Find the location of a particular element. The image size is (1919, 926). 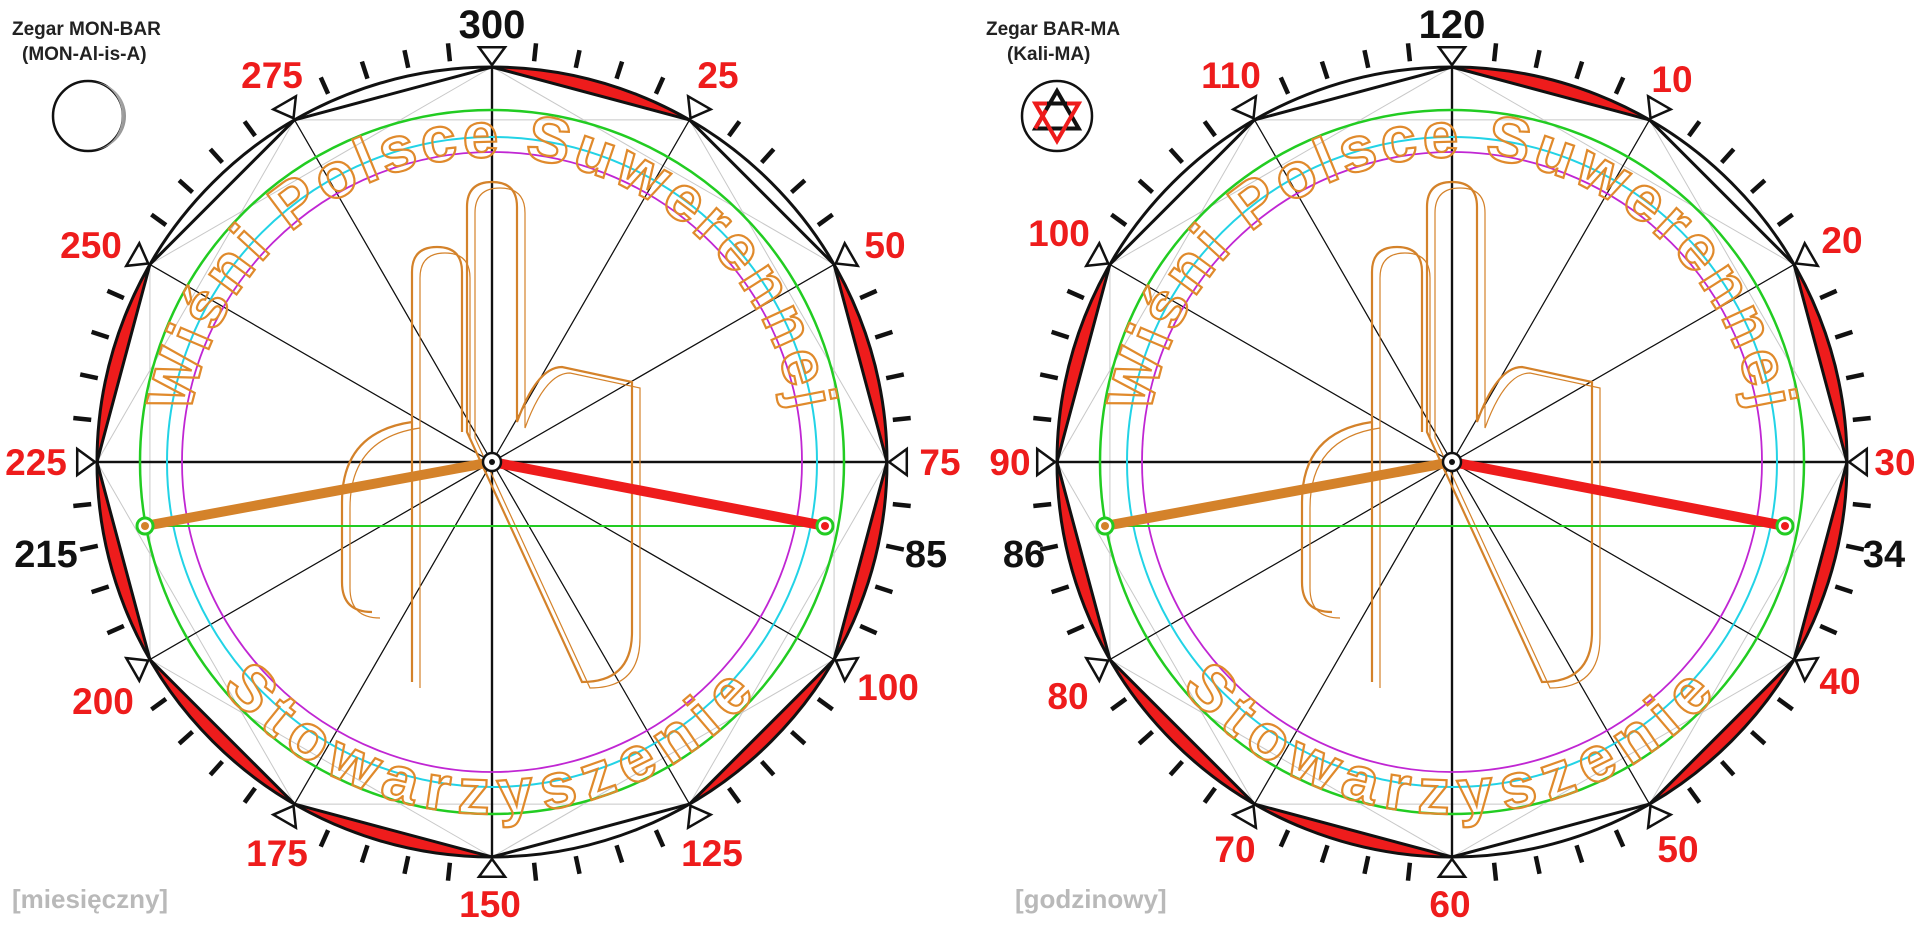

hand-emblem is located at coordinates (1447, 432).